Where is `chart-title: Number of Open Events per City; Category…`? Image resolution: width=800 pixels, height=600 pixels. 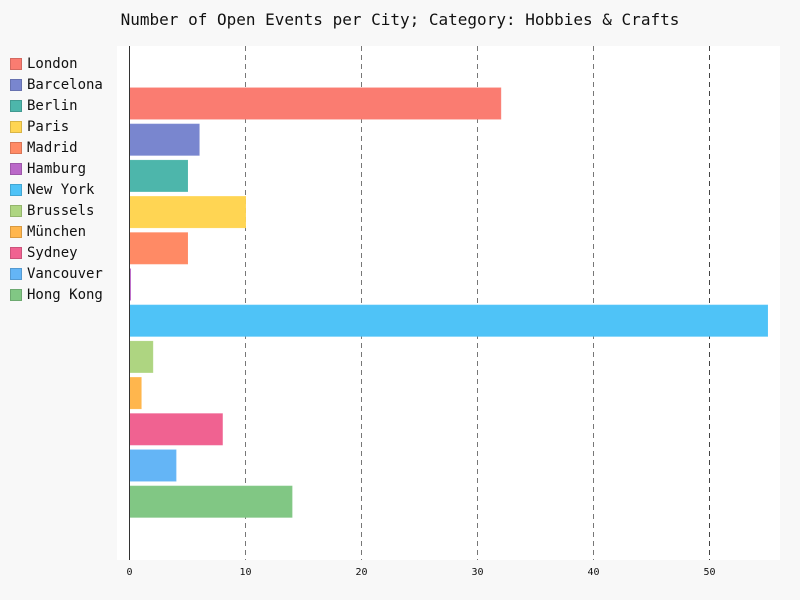
chart-title: Number of Open Events per City; Category… is located at coordinates (400, 19).